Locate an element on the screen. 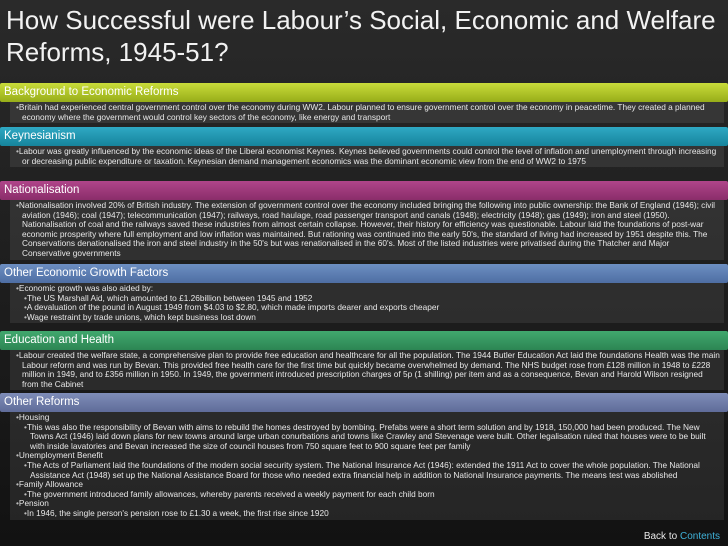 The height and width of the screenshot is (546, 728). bullet-item: Pension is located at coordinates (367, 504).